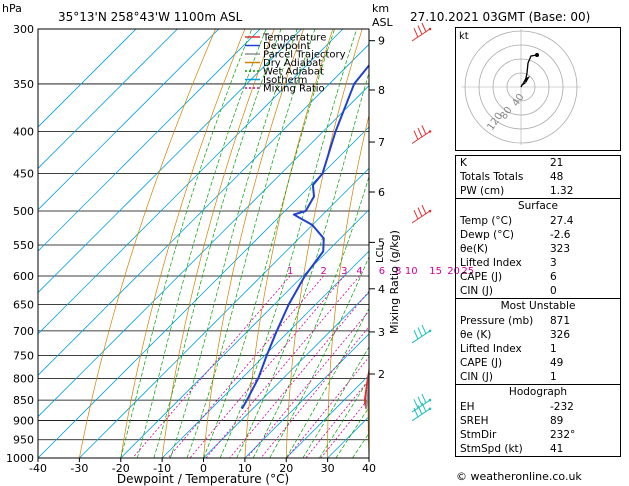 This screenshot has width=629, height=486. I want to click on pressure-tick-label: 650, so click(23, 305).